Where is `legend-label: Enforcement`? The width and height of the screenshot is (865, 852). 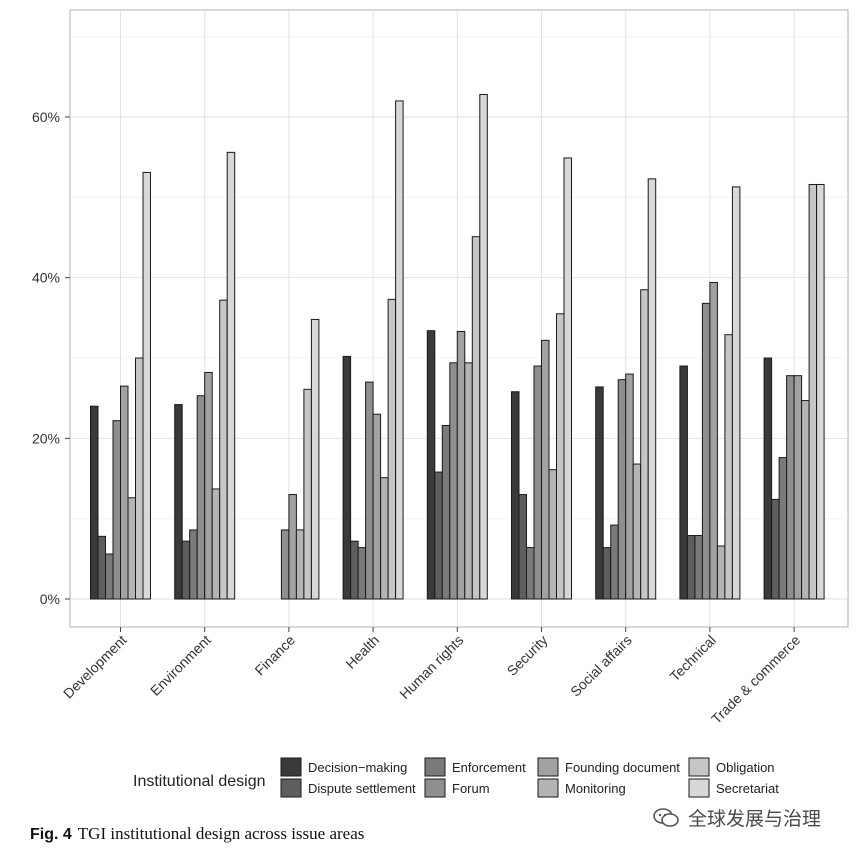 legend-label: Enforcement is located at coordinates (489, 767).